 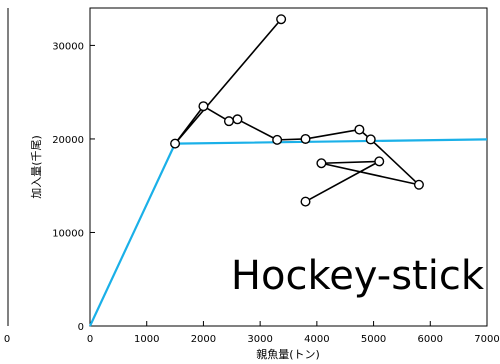 I want to click on x-tick-label: 0, so click(x=90, y=339).